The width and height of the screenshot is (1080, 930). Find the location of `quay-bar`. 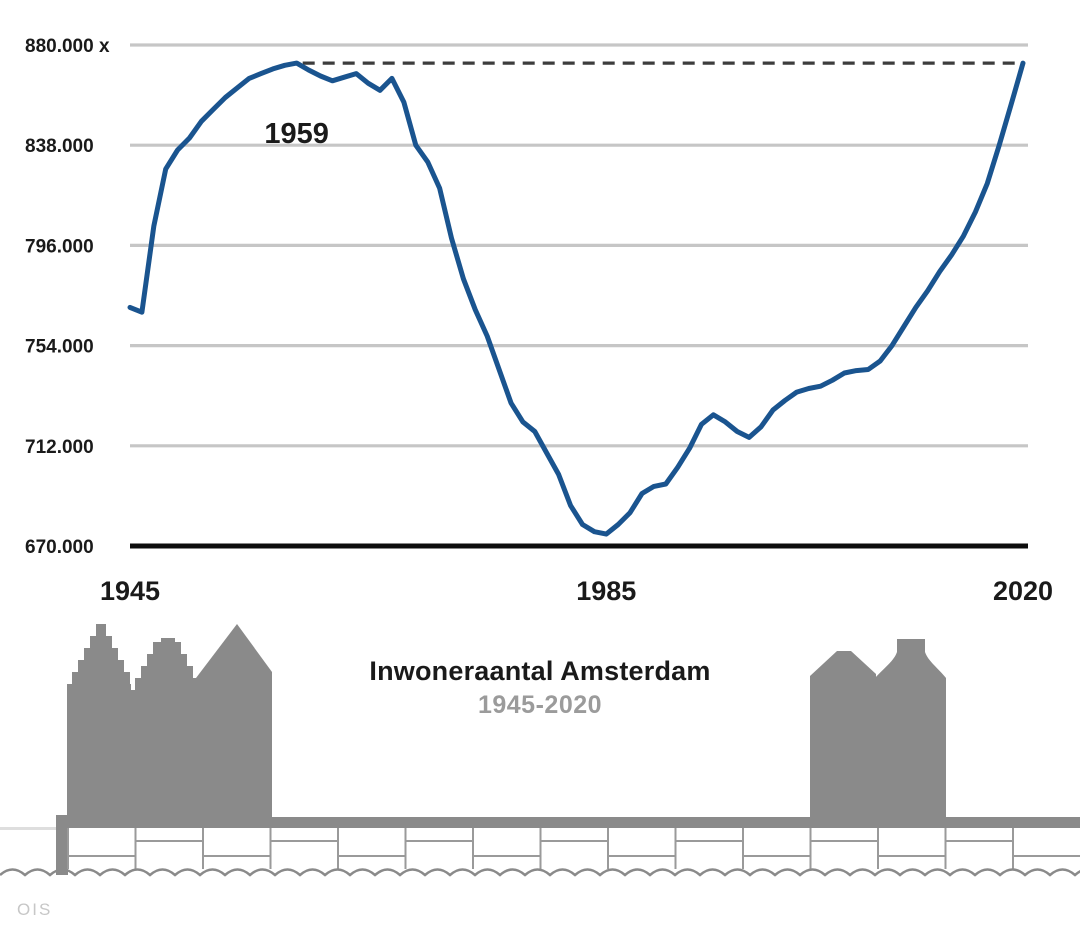

quay-bar is located at coordinates (574, 822).